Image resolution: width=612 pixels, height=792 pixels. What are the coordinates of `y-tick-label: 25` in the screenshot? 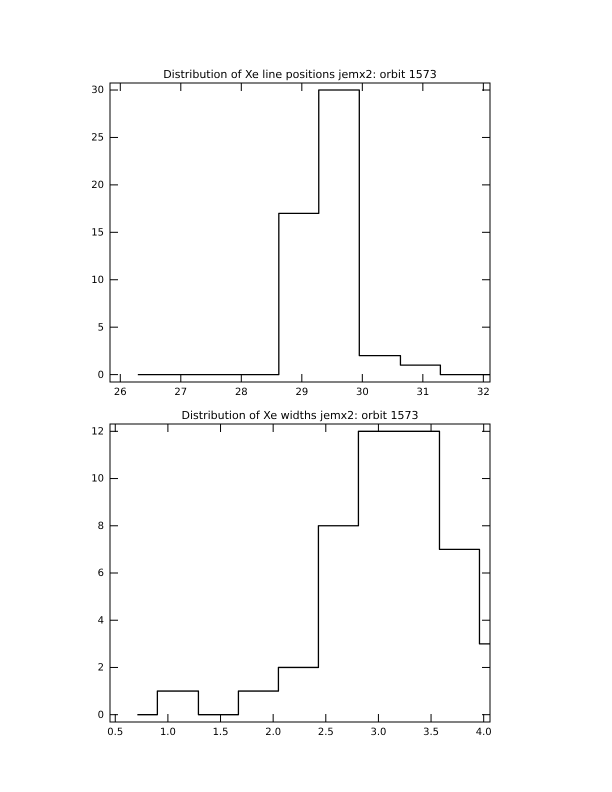 It's located at (97, 138).